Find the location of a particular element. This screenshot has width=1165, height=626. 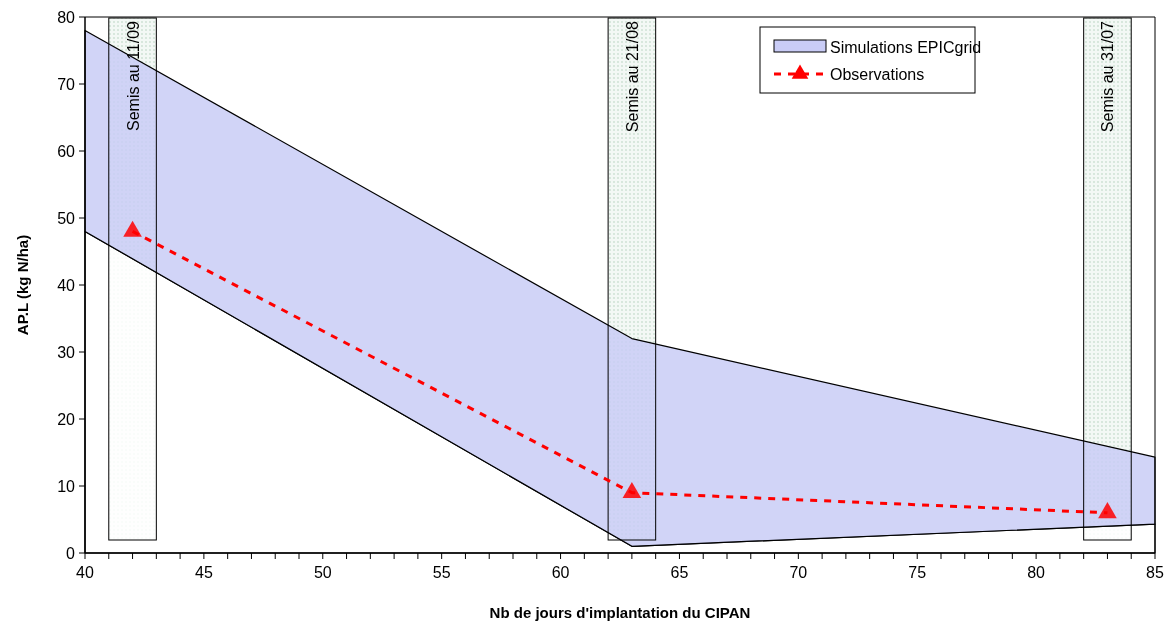

y-tick-label: 30 is located at coordinates (66, 352).